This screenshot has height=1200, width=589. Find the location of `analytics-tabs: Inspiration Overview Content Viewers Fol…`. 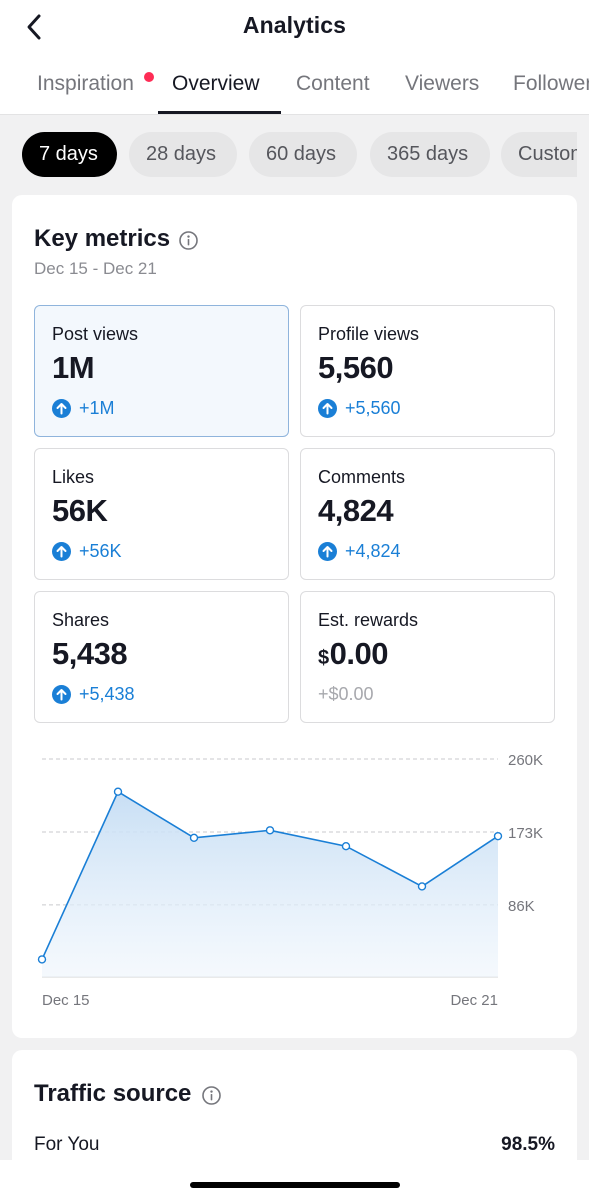

analytics-tabs: Inspiration Overview Content Viewers Fol… is located at coordinates (294, 89).